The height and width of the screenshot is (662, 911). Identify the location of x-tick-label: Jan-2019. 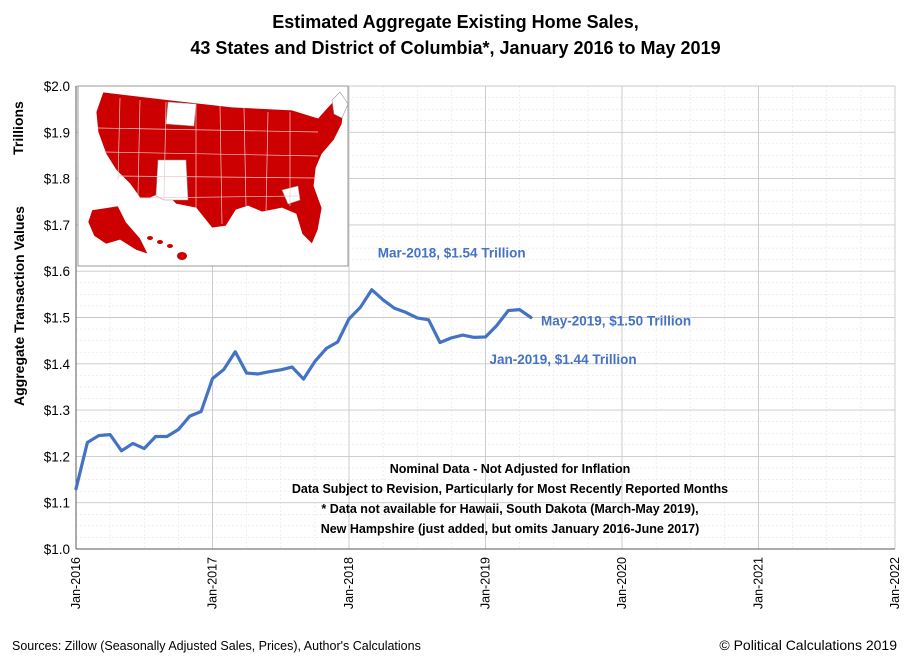
(486, 583).